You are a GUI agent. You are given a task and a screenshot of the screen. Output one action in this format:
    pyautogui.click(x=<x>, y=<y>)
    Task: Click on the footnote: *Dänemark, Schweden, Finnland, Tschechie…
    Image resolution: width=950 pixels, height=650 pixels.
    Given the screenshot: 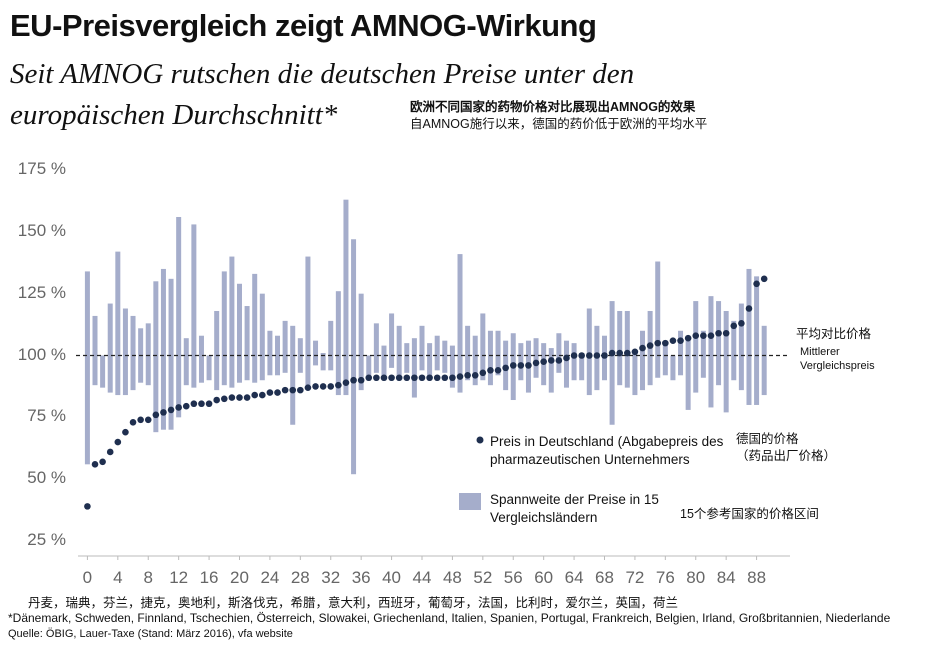 What is the action you would take?
    pyautogui.click(x=449, y=618)
    